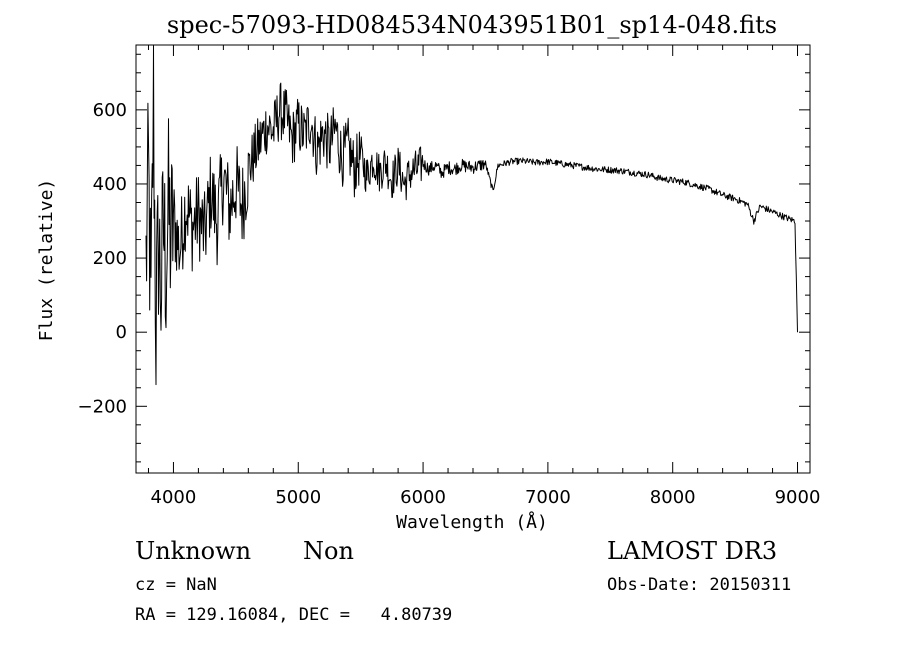 The image size is (900, 649). I want to click on y-tick-labels: −200 0 200 400 600, so click(102, 258).